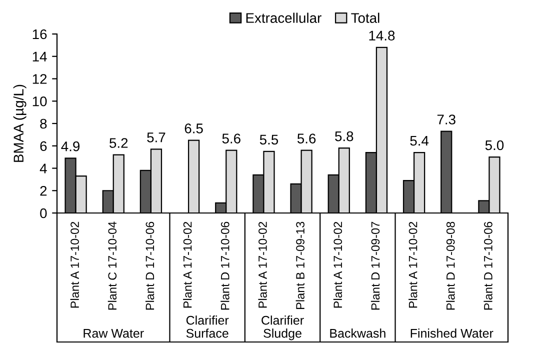 This screenshot has height=356, width=550. I want to click on text: Clarifier Surface, so click(207, 327).